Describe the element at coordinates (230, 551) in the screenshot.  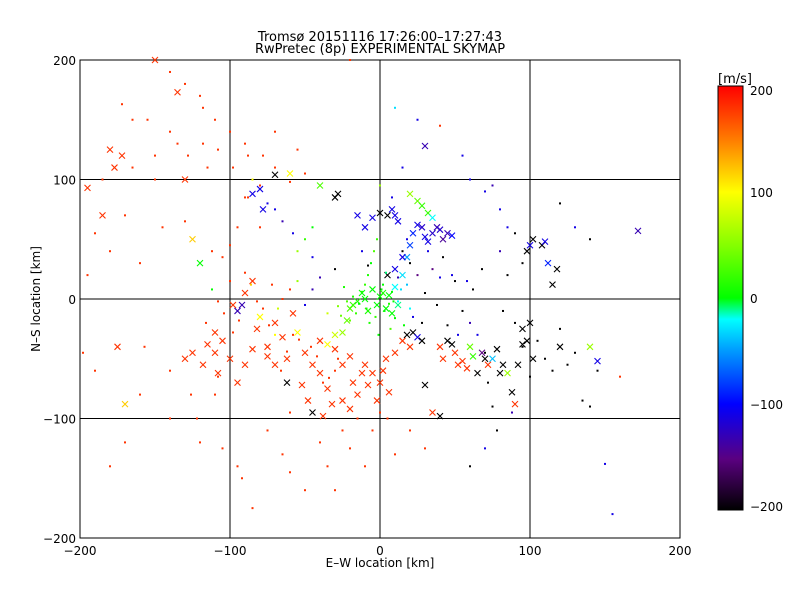
I see `x-tick-label: −100` at that location.